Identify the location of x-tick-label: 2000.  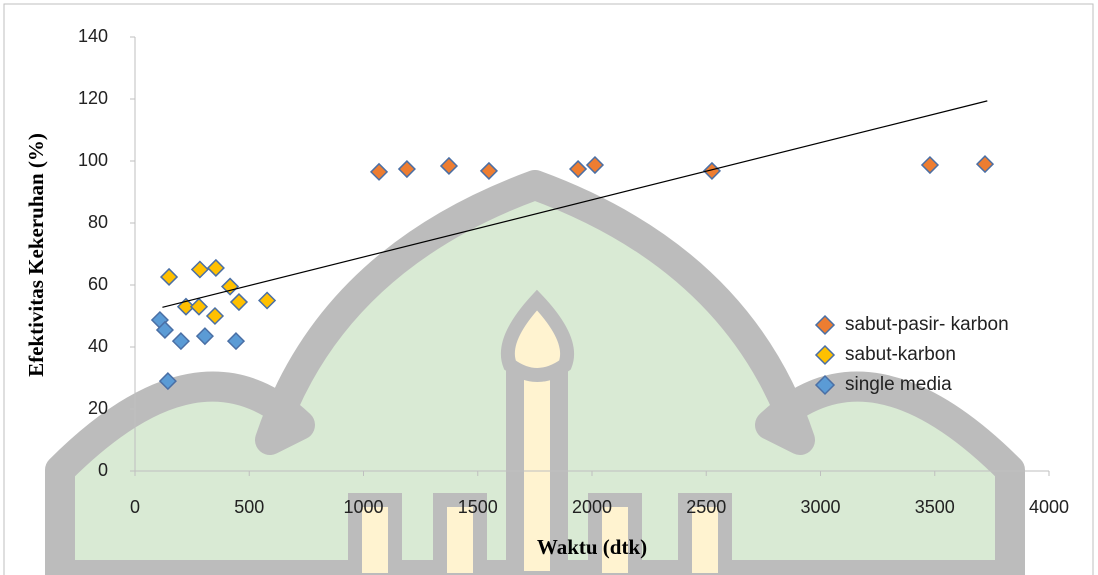
(592, 507).